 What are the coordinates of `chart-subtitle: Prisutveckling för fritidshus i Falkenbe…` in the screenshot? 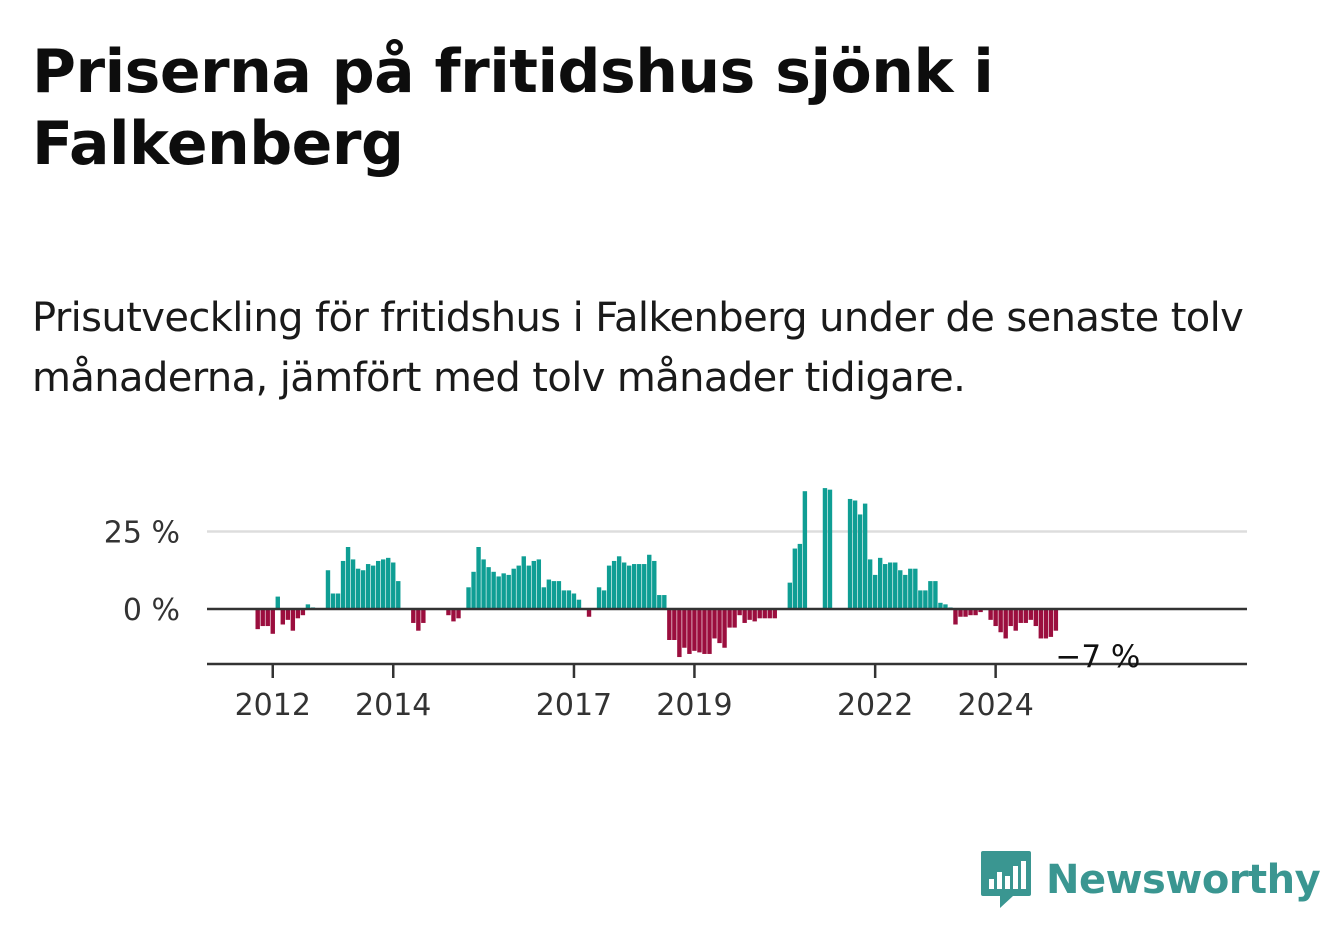 It's located at (638, 348).